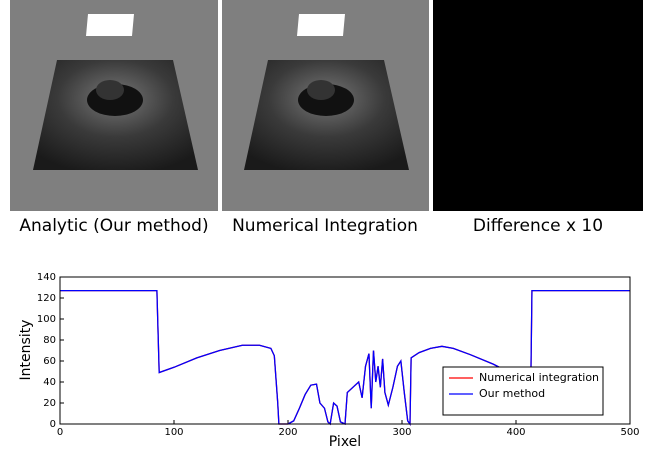 This screenshot has width=649, height=456. Describe the element at coordinates (345, 442) in the screenshot. I see `x-axis-label: Pixel` at that location.